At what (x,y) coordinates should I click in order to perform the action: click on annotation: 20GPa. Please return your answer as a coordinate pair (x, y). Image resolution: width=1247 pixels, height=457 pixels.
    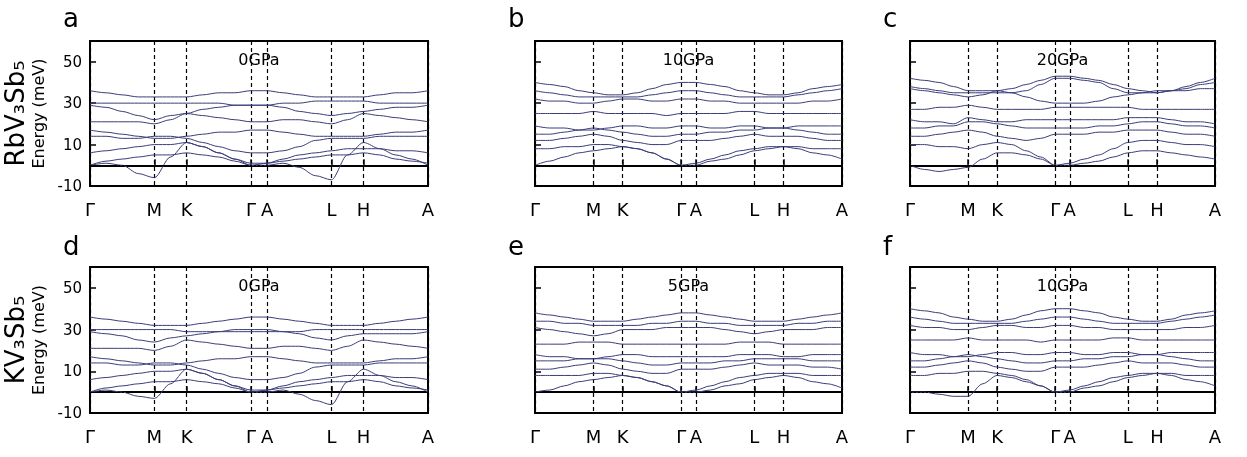
    Looking at the image, I should click on (1062, 59).